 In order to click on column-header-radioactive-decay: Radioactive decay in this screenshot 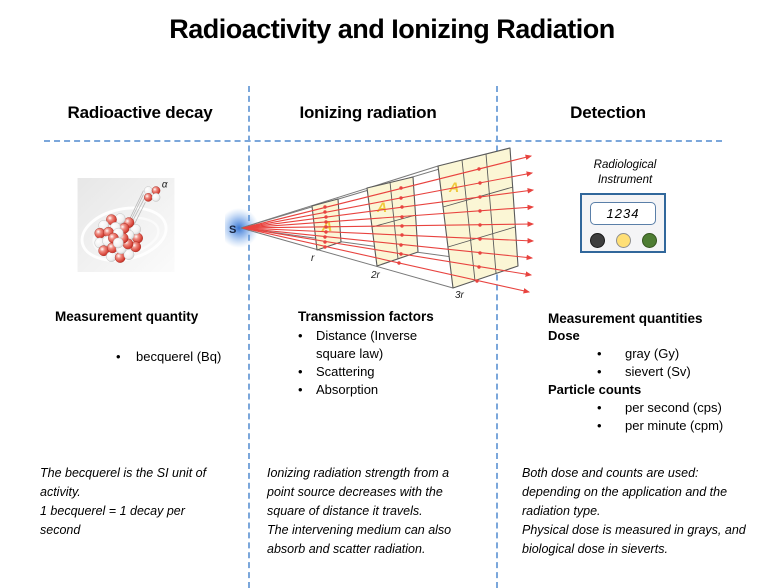, I will do `click(140, 112)`.